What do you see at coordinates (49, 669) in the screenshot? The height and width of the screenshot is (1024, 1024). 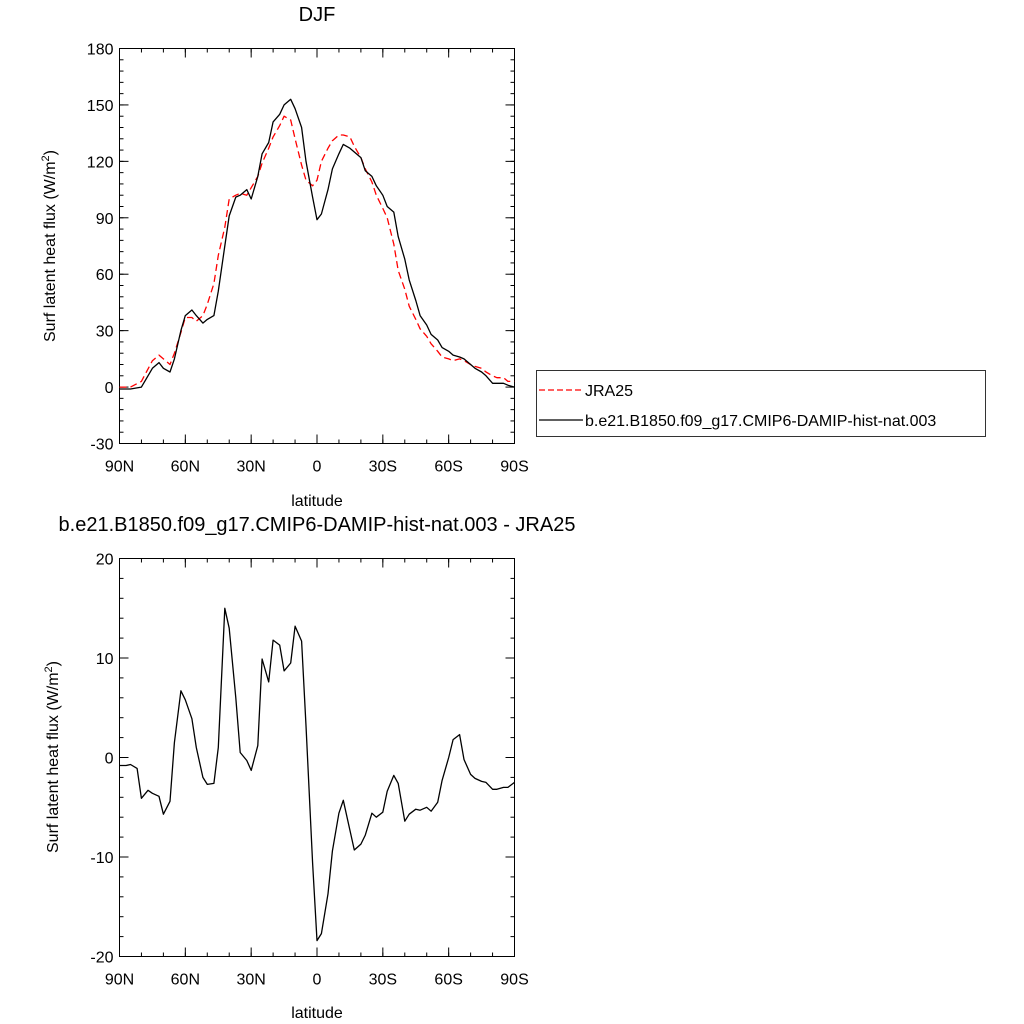 I see `bottom-y-axis-label-sup: 2` at bounding box center [49, 669].